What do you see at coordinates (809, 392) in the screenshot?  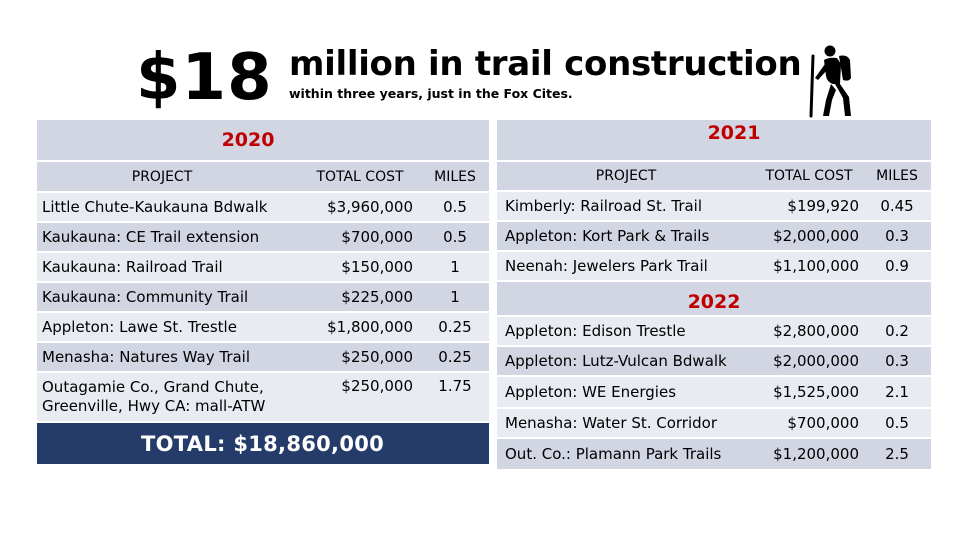 I see `project-cost: $1,525,000` at bounding box center [809, 392].